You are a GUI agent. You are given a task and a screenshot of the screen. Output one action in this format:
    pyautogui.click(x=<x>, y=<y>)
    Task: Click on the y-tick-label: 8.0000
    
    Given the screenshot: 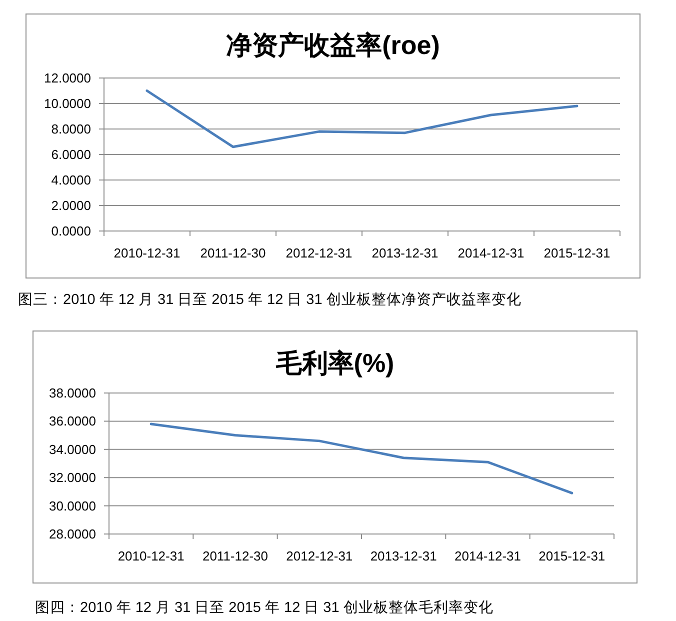 What is the action you would take?
    pyautogui.click(x=71, y=129)
    